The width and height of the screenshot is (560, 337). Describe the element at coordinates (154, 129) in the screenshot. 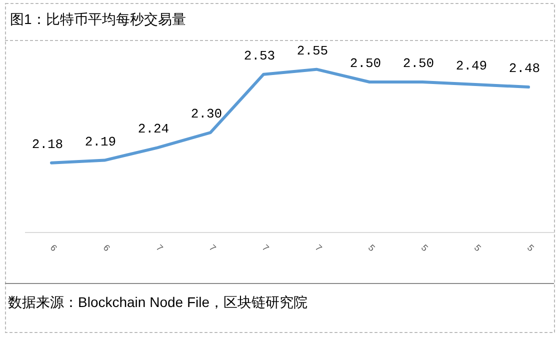

I see `data-label: 2.24` at that location.